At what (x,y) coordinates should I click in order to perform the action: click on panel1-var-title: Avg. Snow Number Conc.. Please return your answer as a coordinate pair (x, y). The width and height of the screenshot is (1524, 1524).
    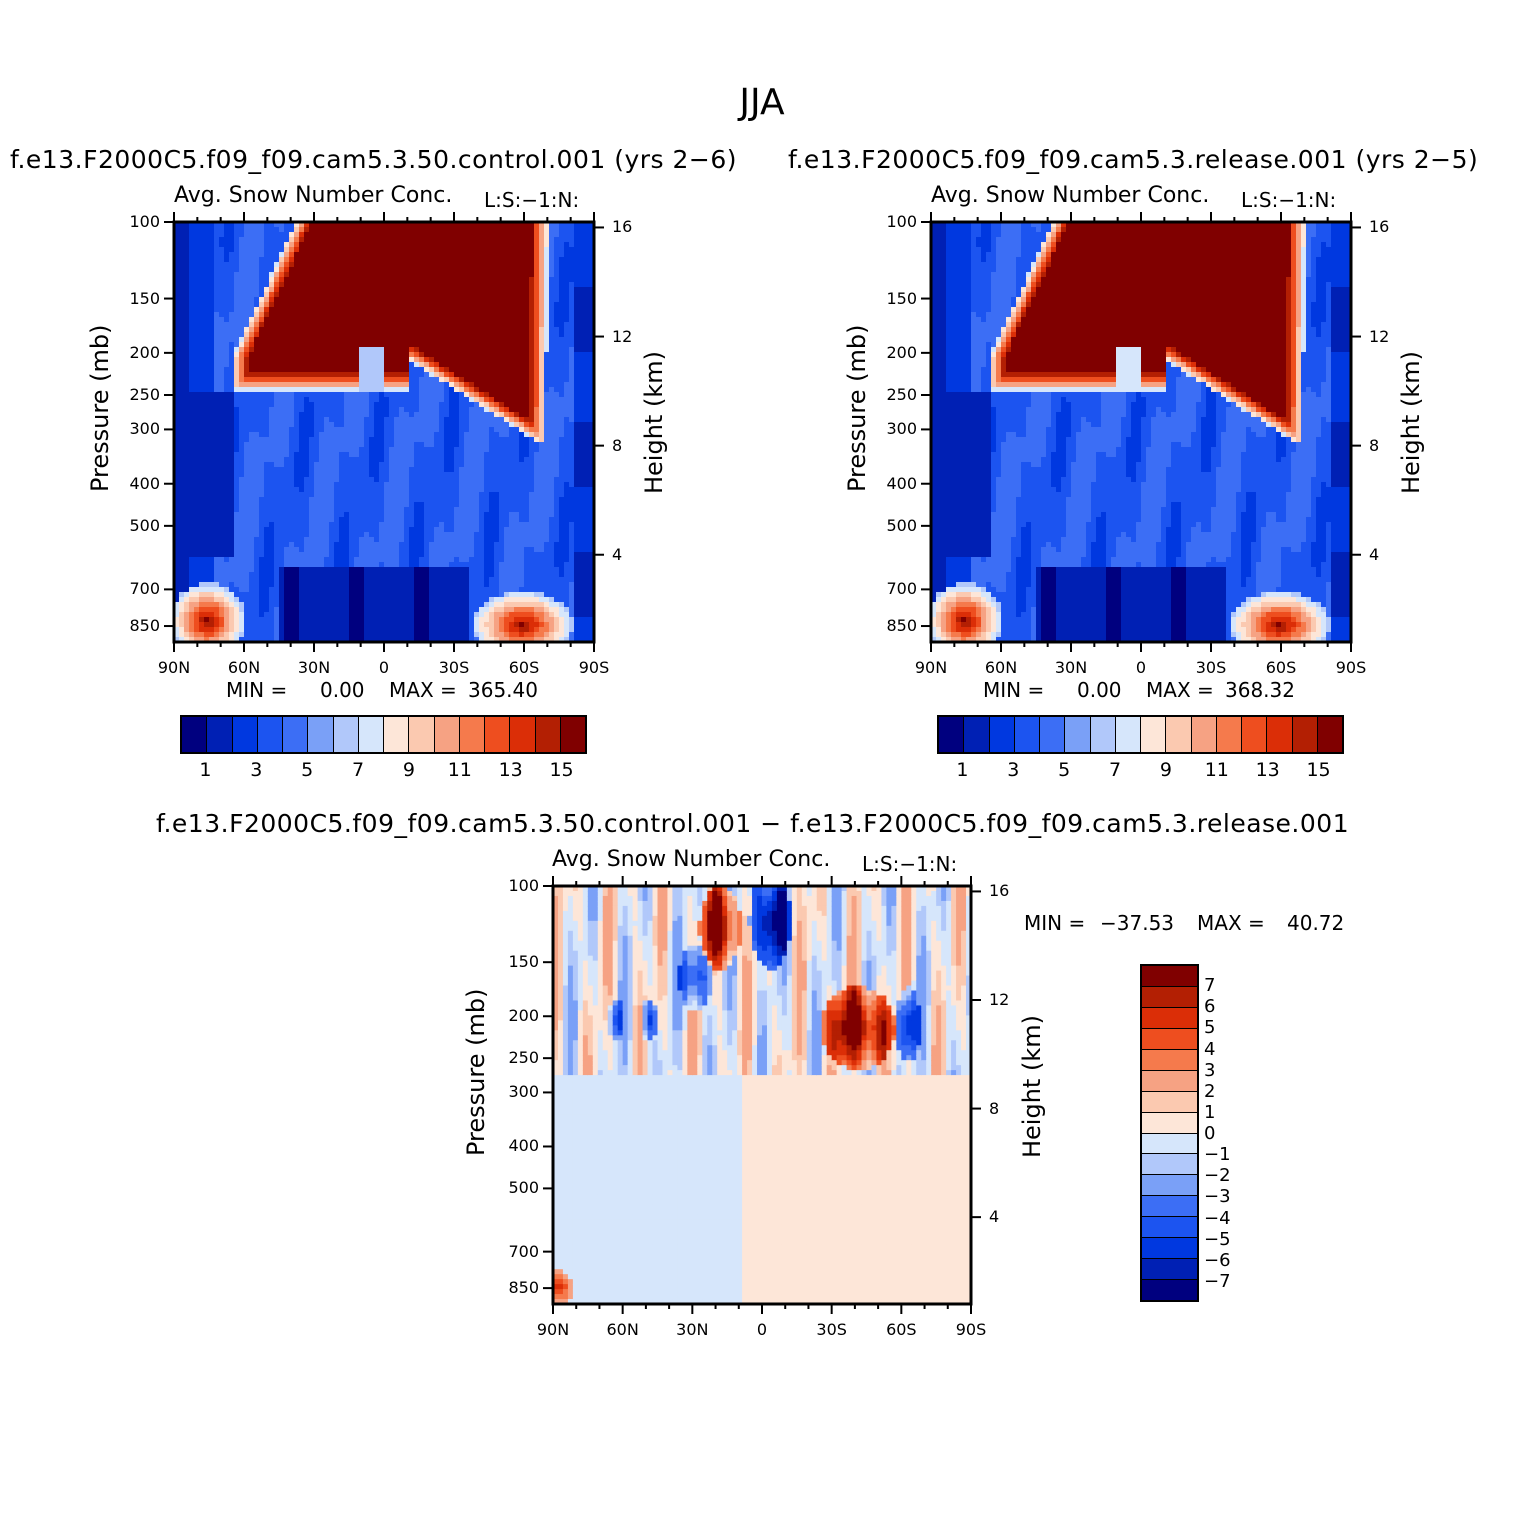
    Looking at the image, I should click on (313, 195).